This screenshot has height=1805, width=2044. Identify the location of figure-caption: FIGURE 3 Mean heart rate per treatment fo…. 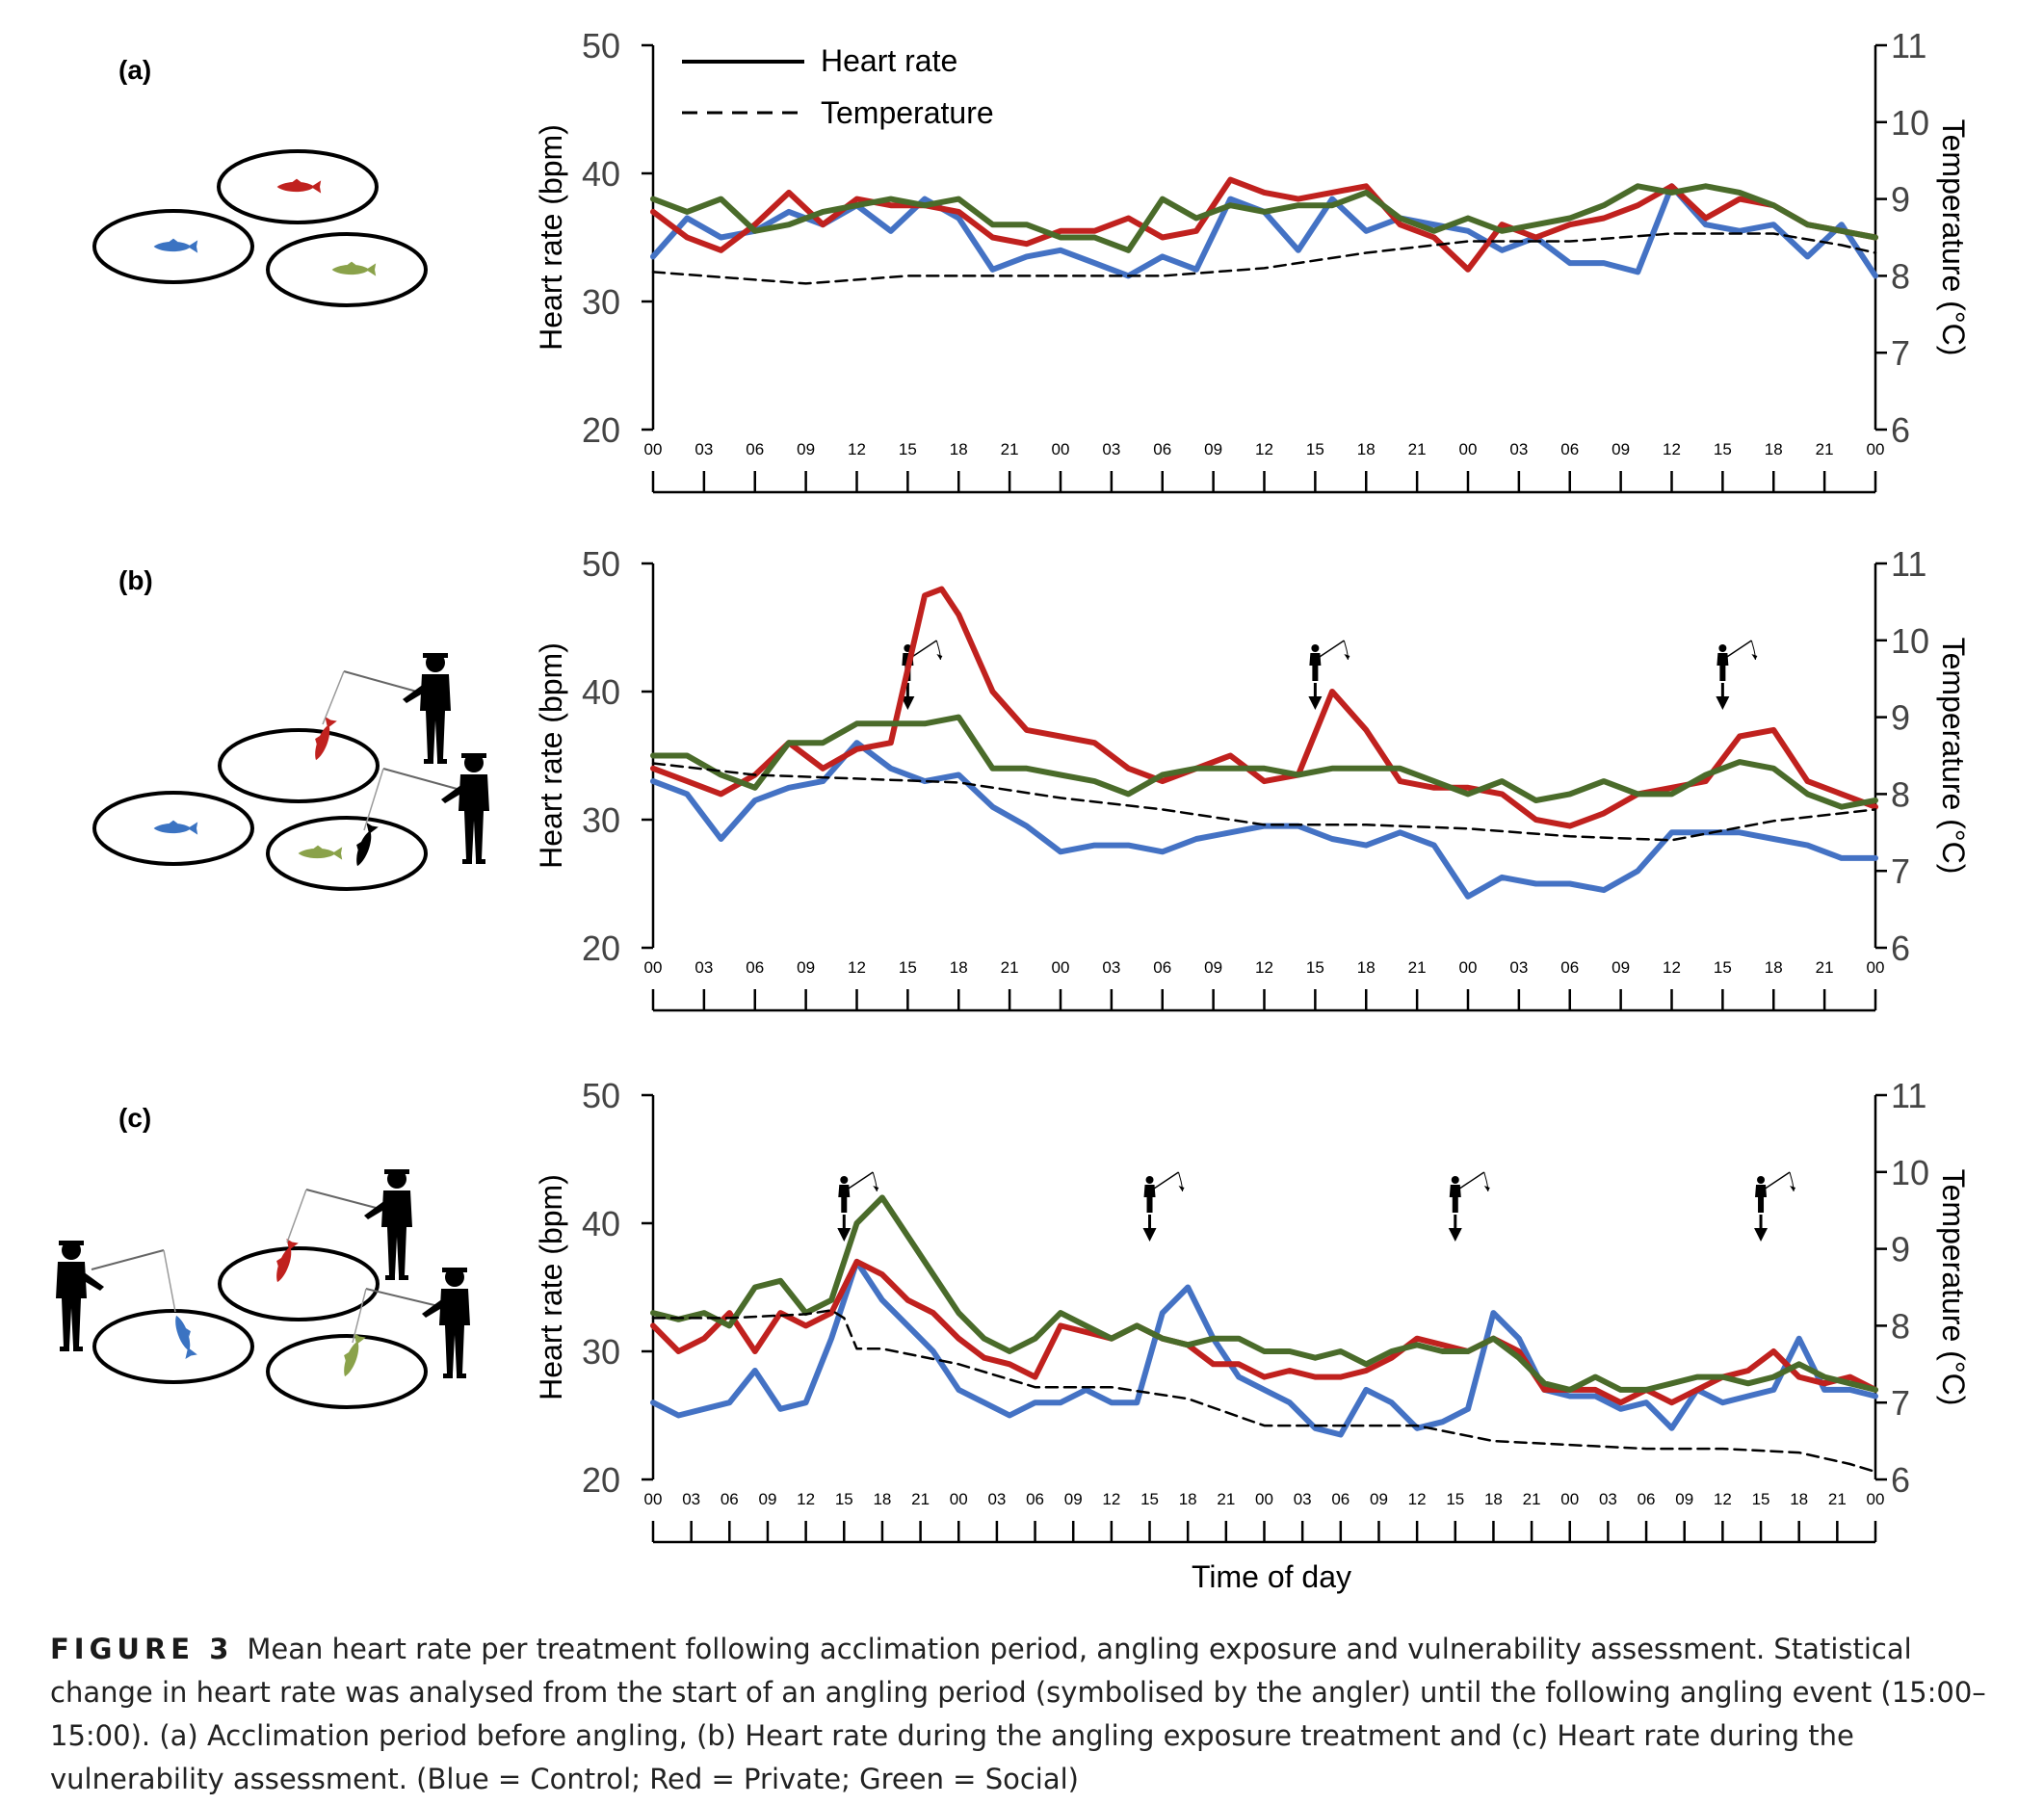
(1032, 1714).